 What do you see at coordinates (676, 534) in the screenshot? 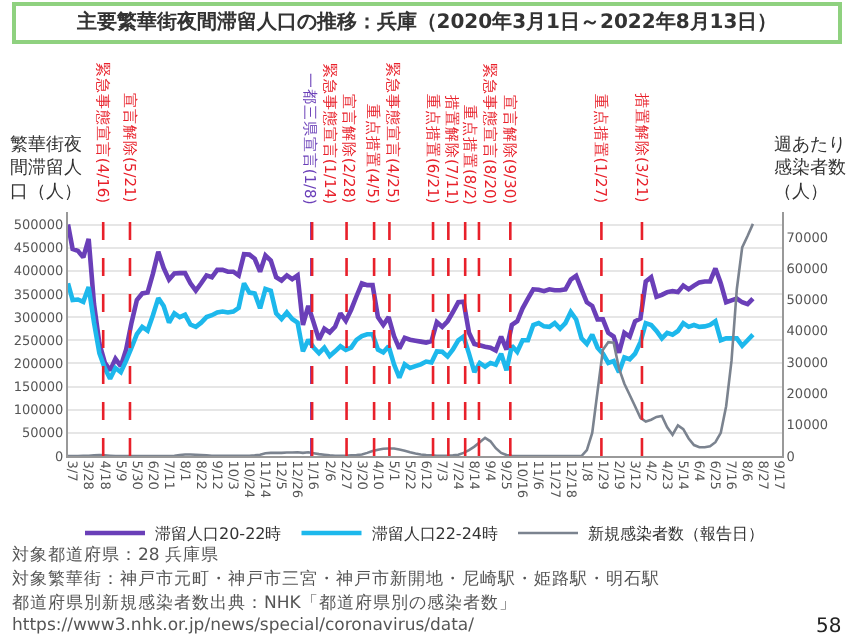
I see `legend-label: 新規感染者数（報告日）` at bounding box center [676, 534].